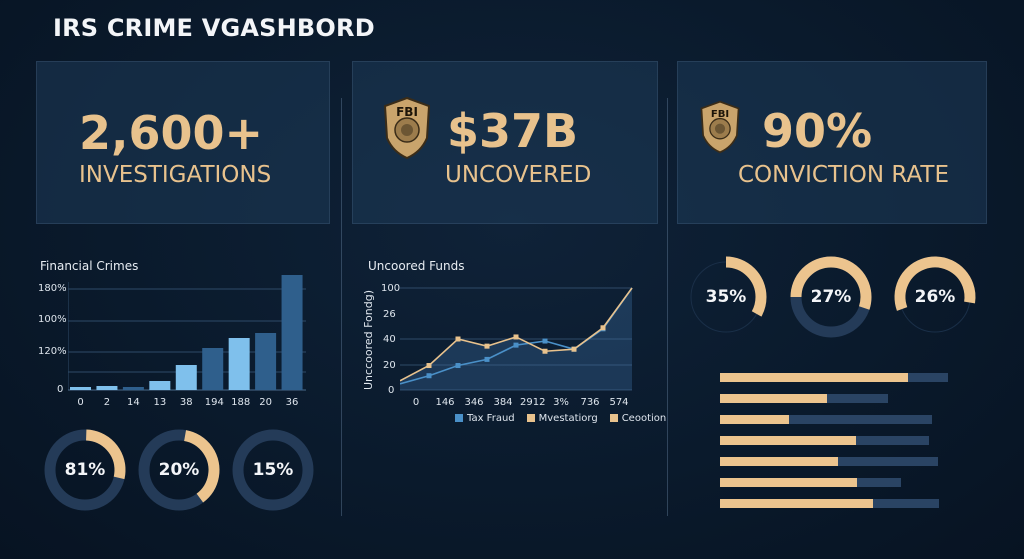 This screenshot has height=559, width=1024. Describe the element at coordinates (292, 402) in the screenshot. I see `x-tick: 36` at that location.